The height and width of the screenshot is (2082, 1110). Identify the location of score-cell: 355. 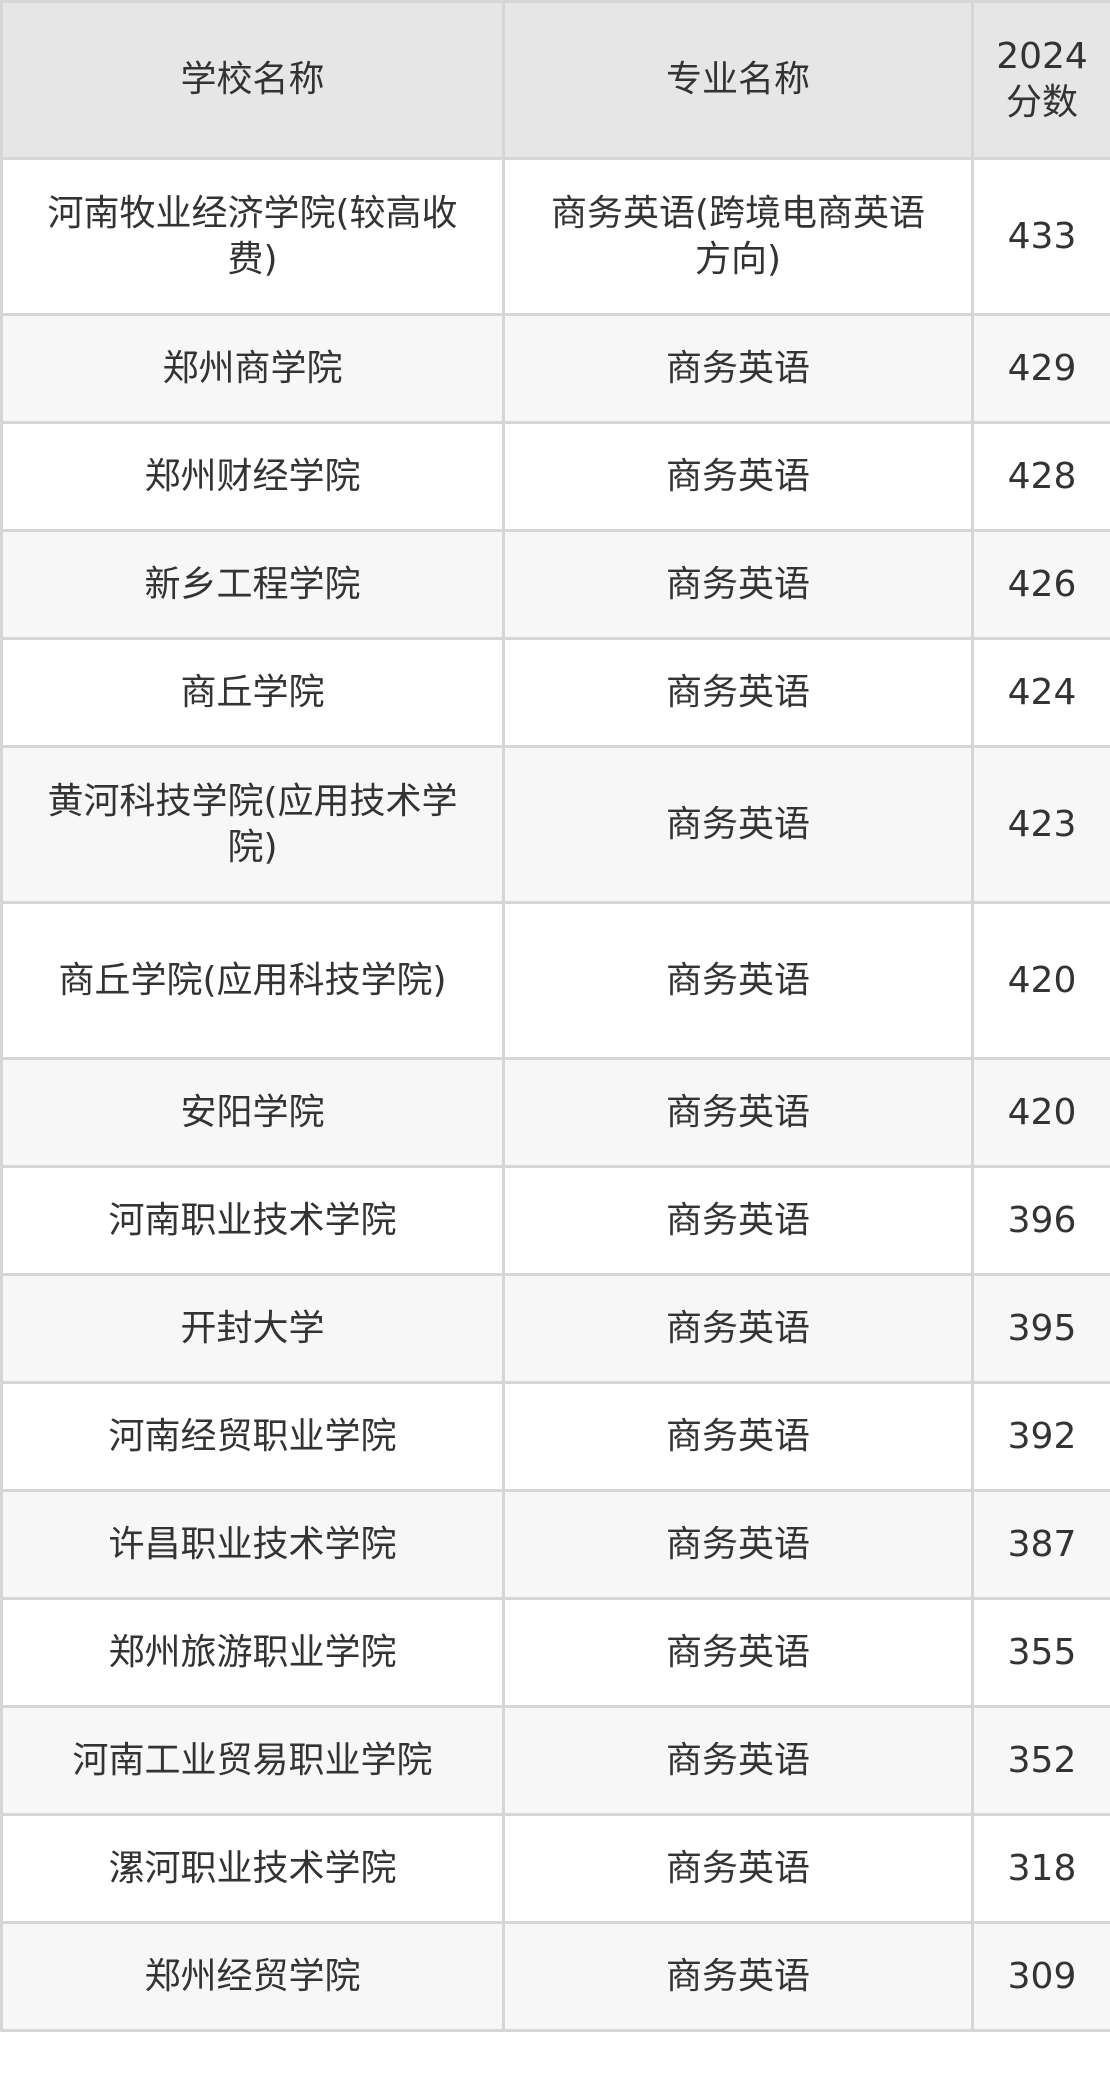
(1040, 1652).